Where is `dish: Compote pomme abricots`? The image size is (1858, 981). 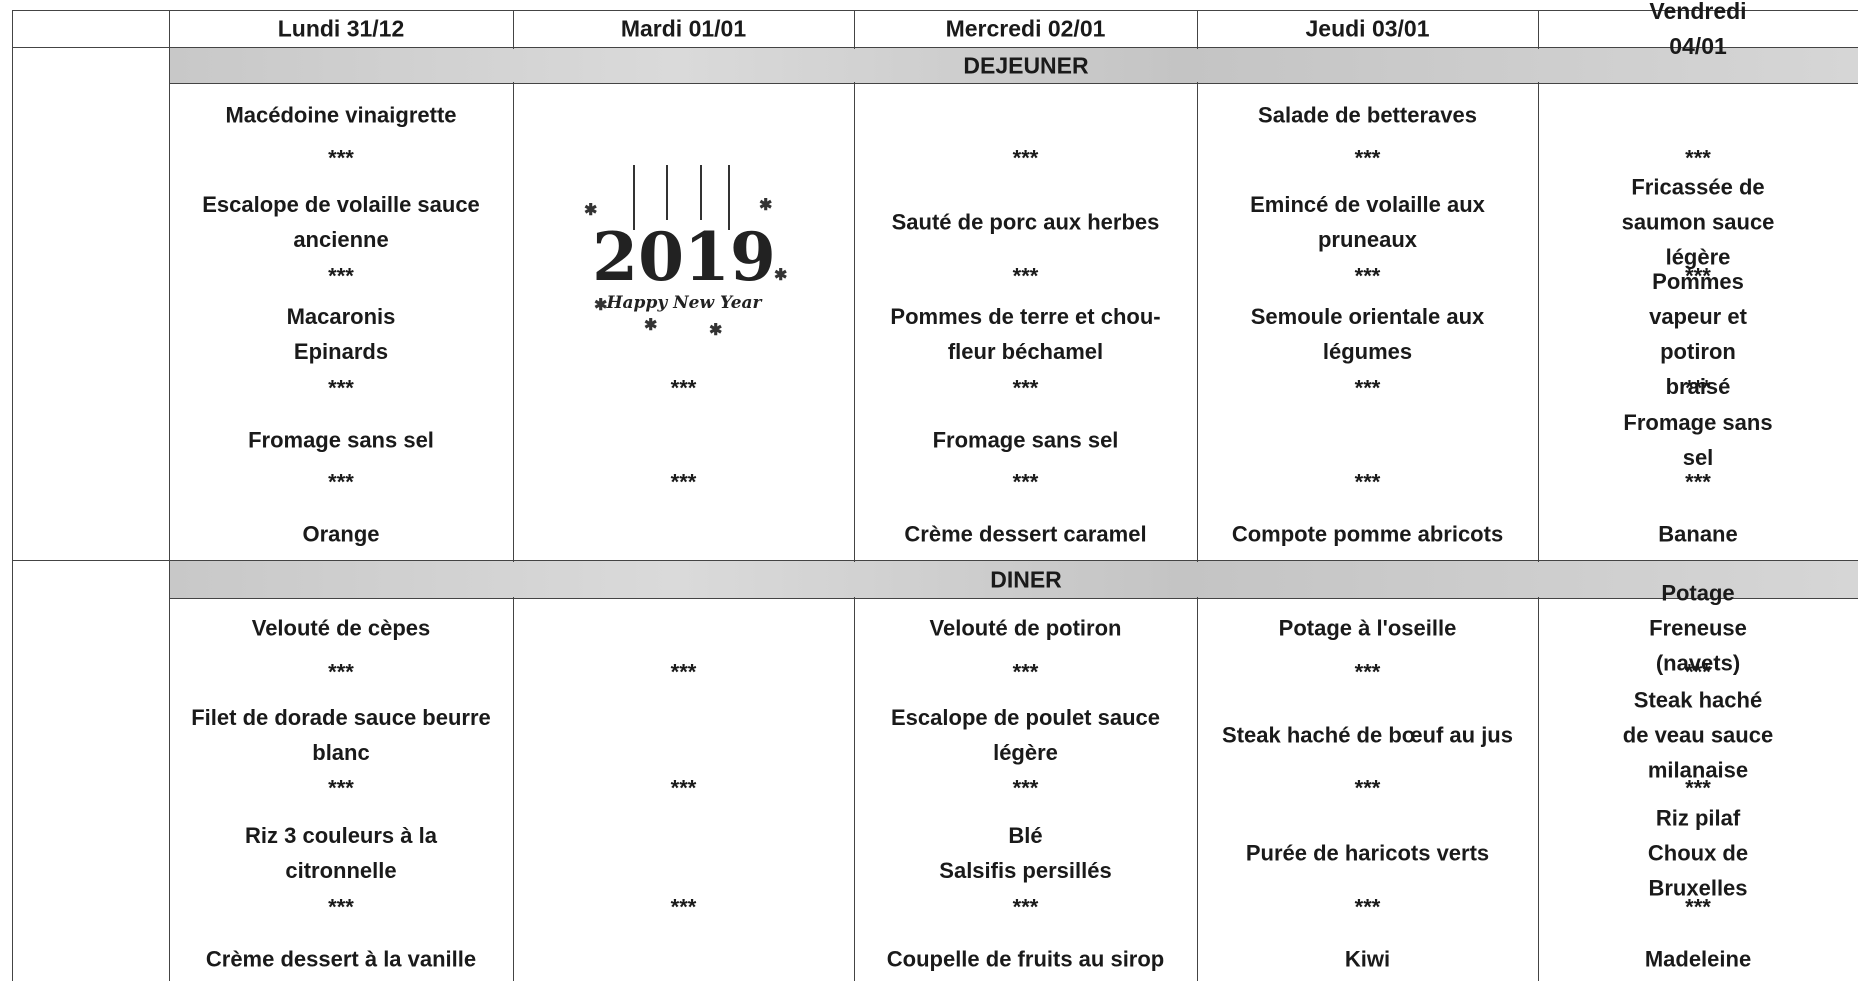 dish: Compote pomme abricots is located at coordinates (1367, 534).